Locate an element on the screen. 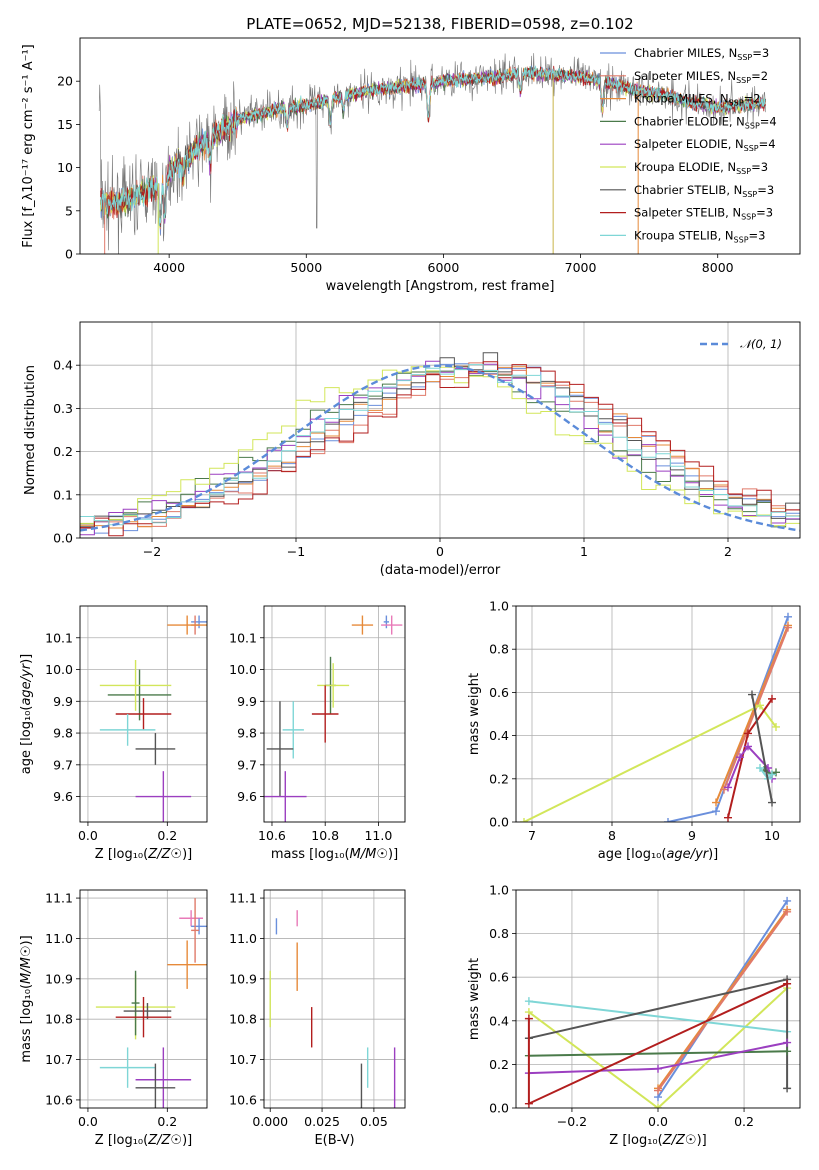 The image size is (819, 1170). y-tick-label: 0 is located at coordinates (69, 254).